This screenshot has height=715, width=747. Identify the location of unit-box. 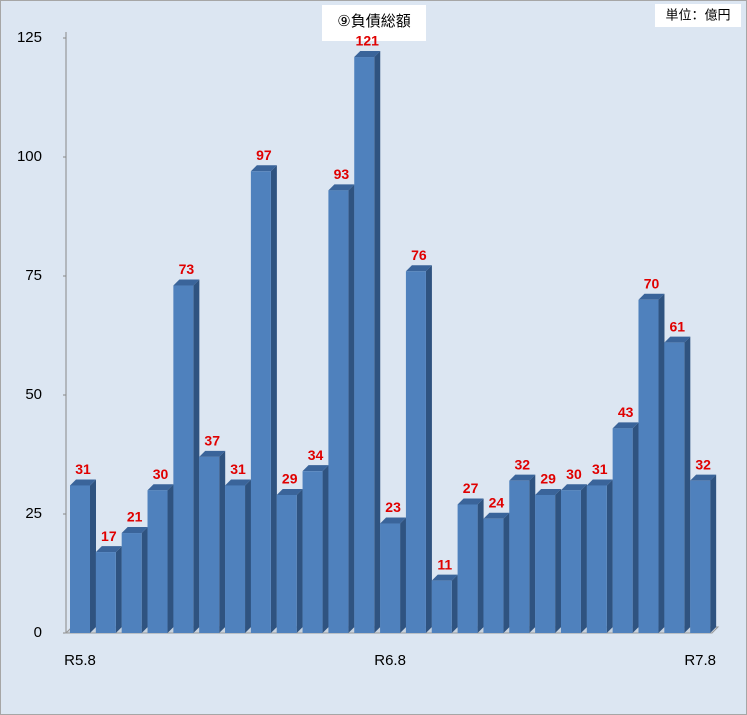
(698, 15).